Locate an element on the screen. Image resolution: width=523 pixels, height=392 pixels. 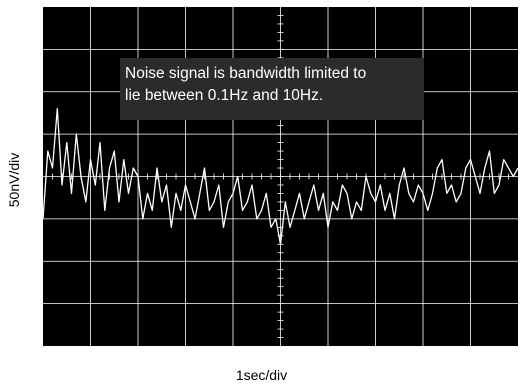
x-axis-label: 1sec/div is located at coordinates (261, 375).